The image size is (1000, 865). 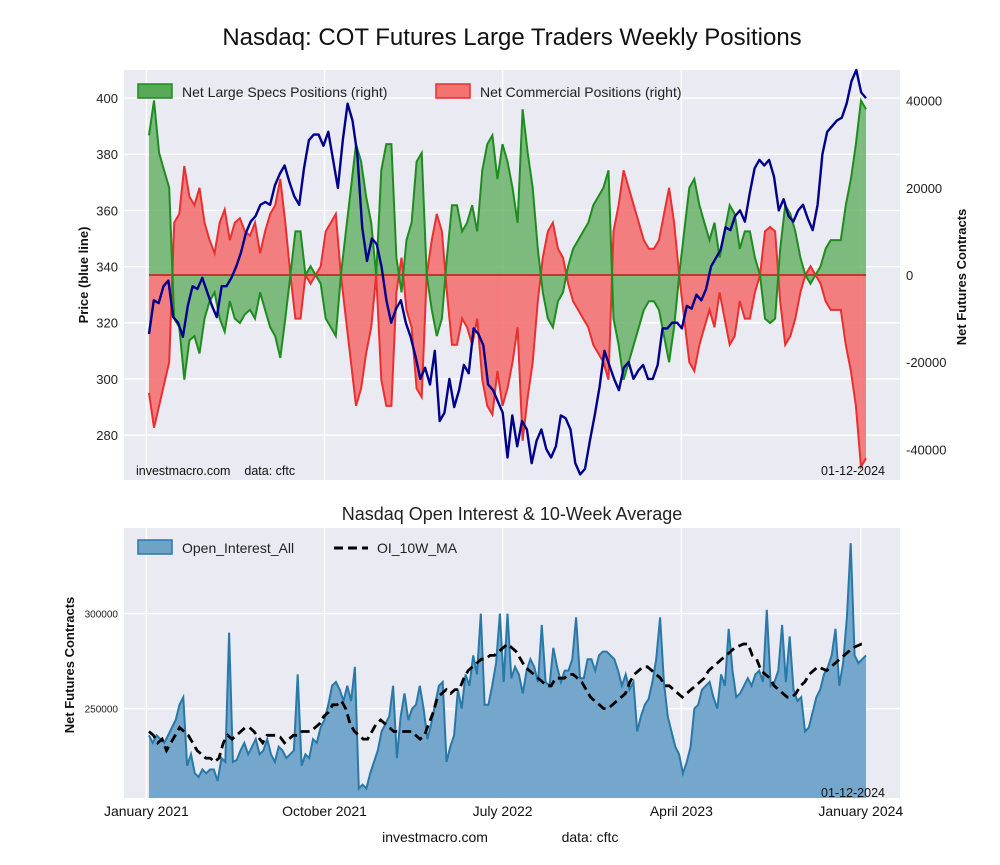 I want to click on bottom-chart-title: Nasdaq Open Interest & 10-Week Average, so click(x=512, y=514).